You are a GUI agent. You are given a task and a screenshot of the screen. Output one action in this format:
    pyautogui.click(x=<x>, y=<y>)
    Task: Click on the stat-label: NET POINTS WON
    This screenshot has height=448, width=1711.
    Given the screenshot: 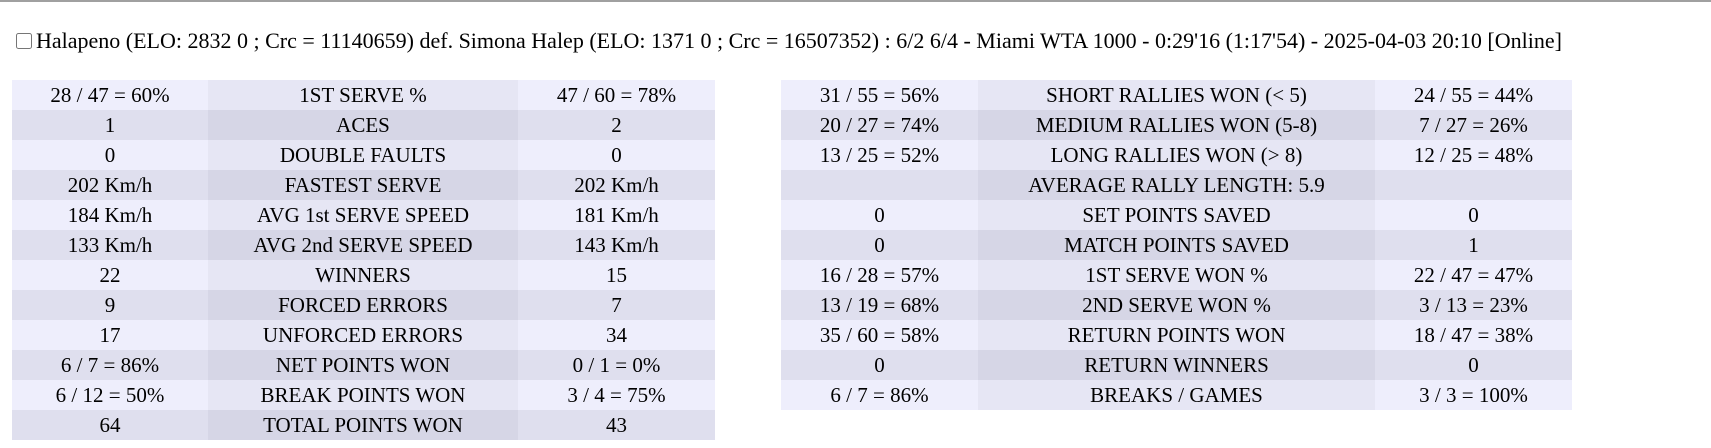 What is the action you would take?
    pyautogui.click(x=363, y=365)
    